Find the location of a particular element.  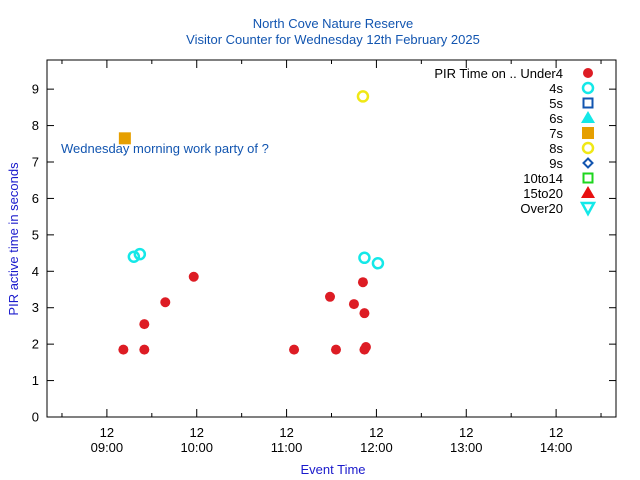

annotation-text: Wednesday morning work party of ? is located at coordinates (165, 148).